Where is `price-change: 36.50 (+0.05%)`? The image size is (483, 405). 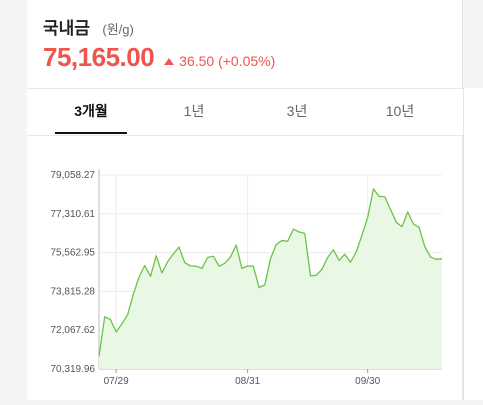
price-change: 36.50 (+0.05%) is located at coordinates (219, 61).